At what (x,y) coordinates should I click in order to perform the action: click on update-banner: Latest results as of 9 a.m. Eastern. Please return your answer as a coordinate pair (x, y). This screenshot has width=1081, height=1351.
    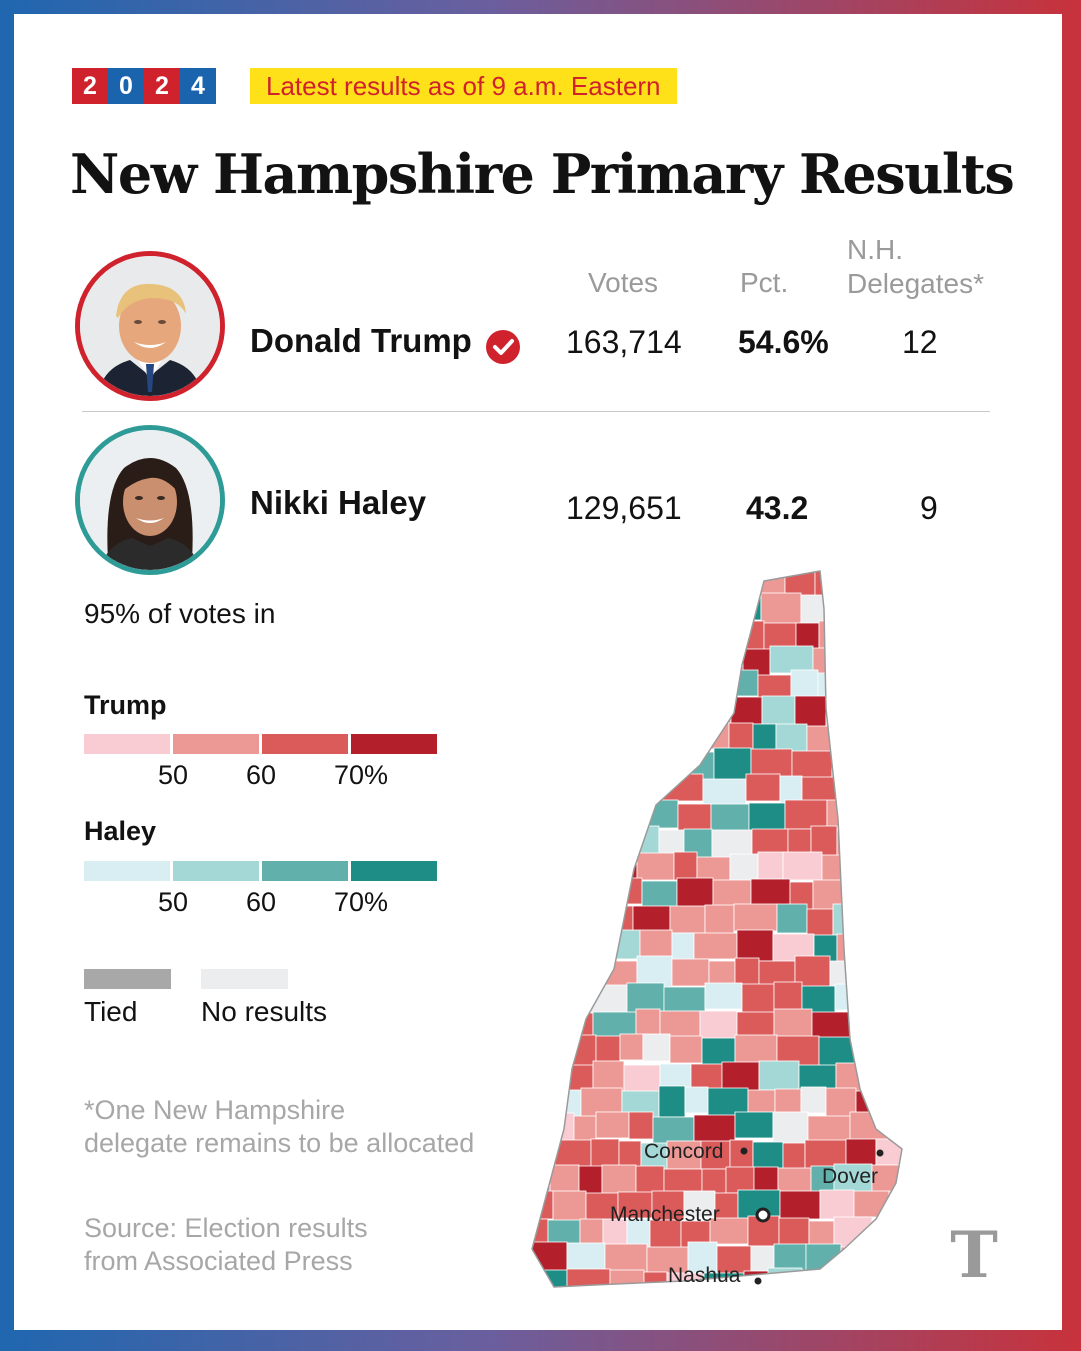
    Looking at the image, I should click on (463, 86).